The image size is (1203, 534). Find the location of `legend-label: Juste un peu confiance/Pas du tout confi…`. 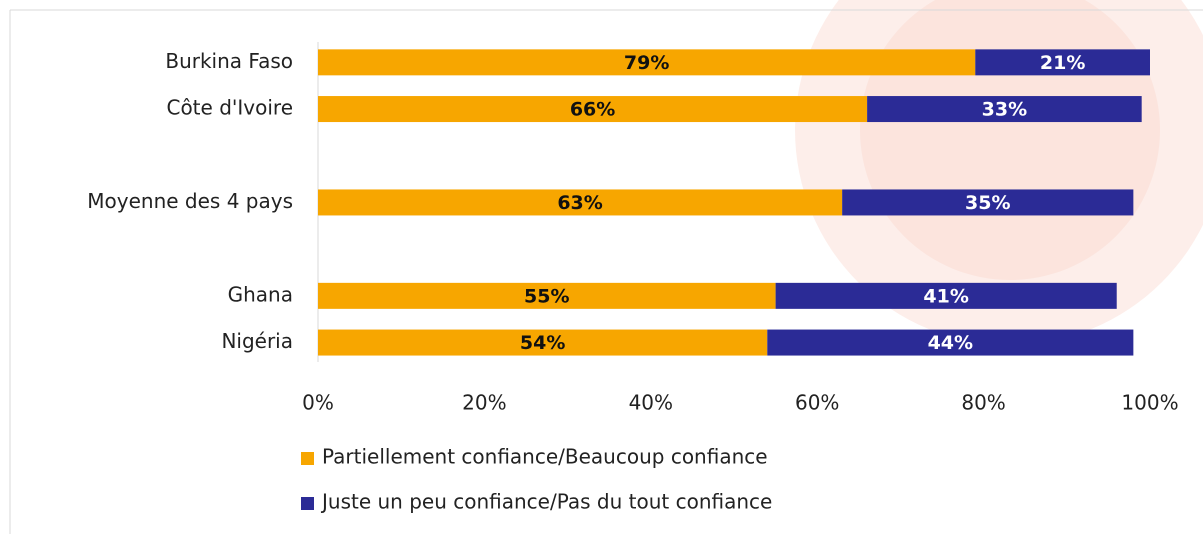

legend-label: Juste un peu confiance/Pas du tout confi… is located at coordinates (546, 502).